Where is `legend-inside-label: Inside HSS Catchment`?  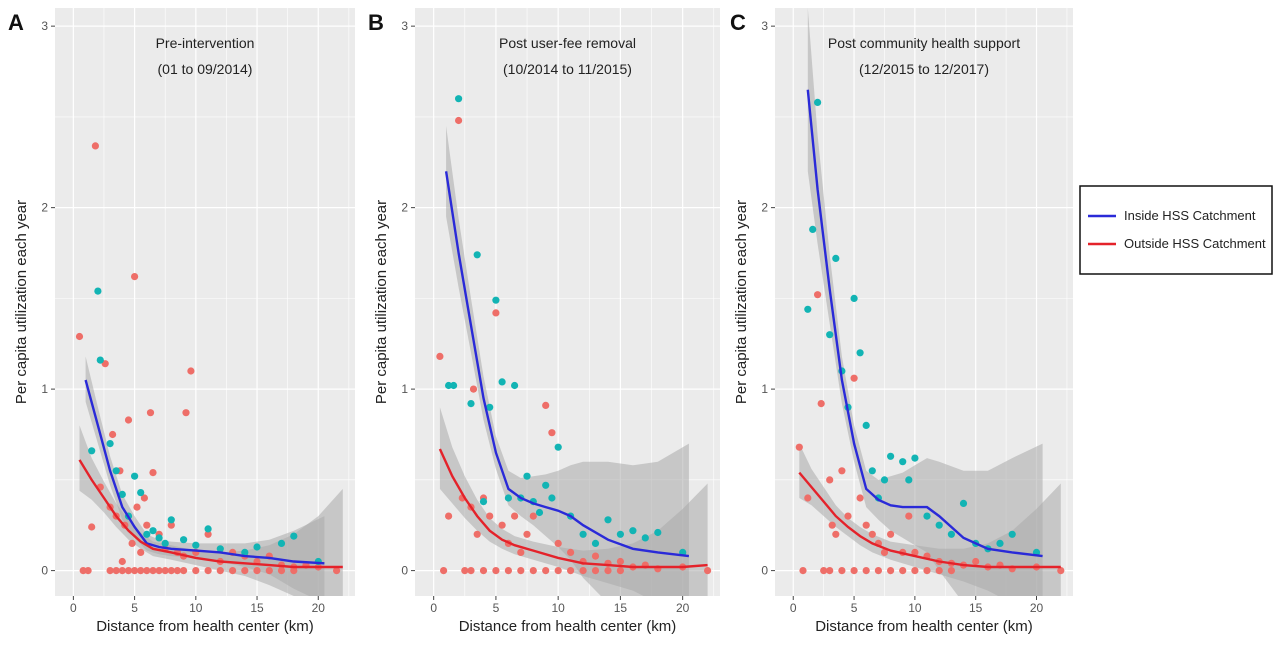
legend-inside-label: Inside HSS Catchment is located at coordinates (1190, 215).